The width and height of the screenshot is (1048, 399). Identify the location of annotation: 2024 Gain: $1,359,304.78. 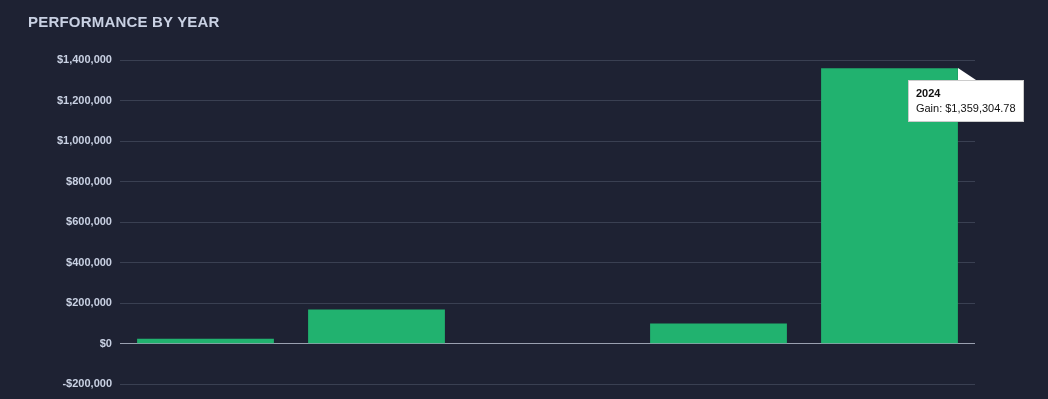
(965, 101).